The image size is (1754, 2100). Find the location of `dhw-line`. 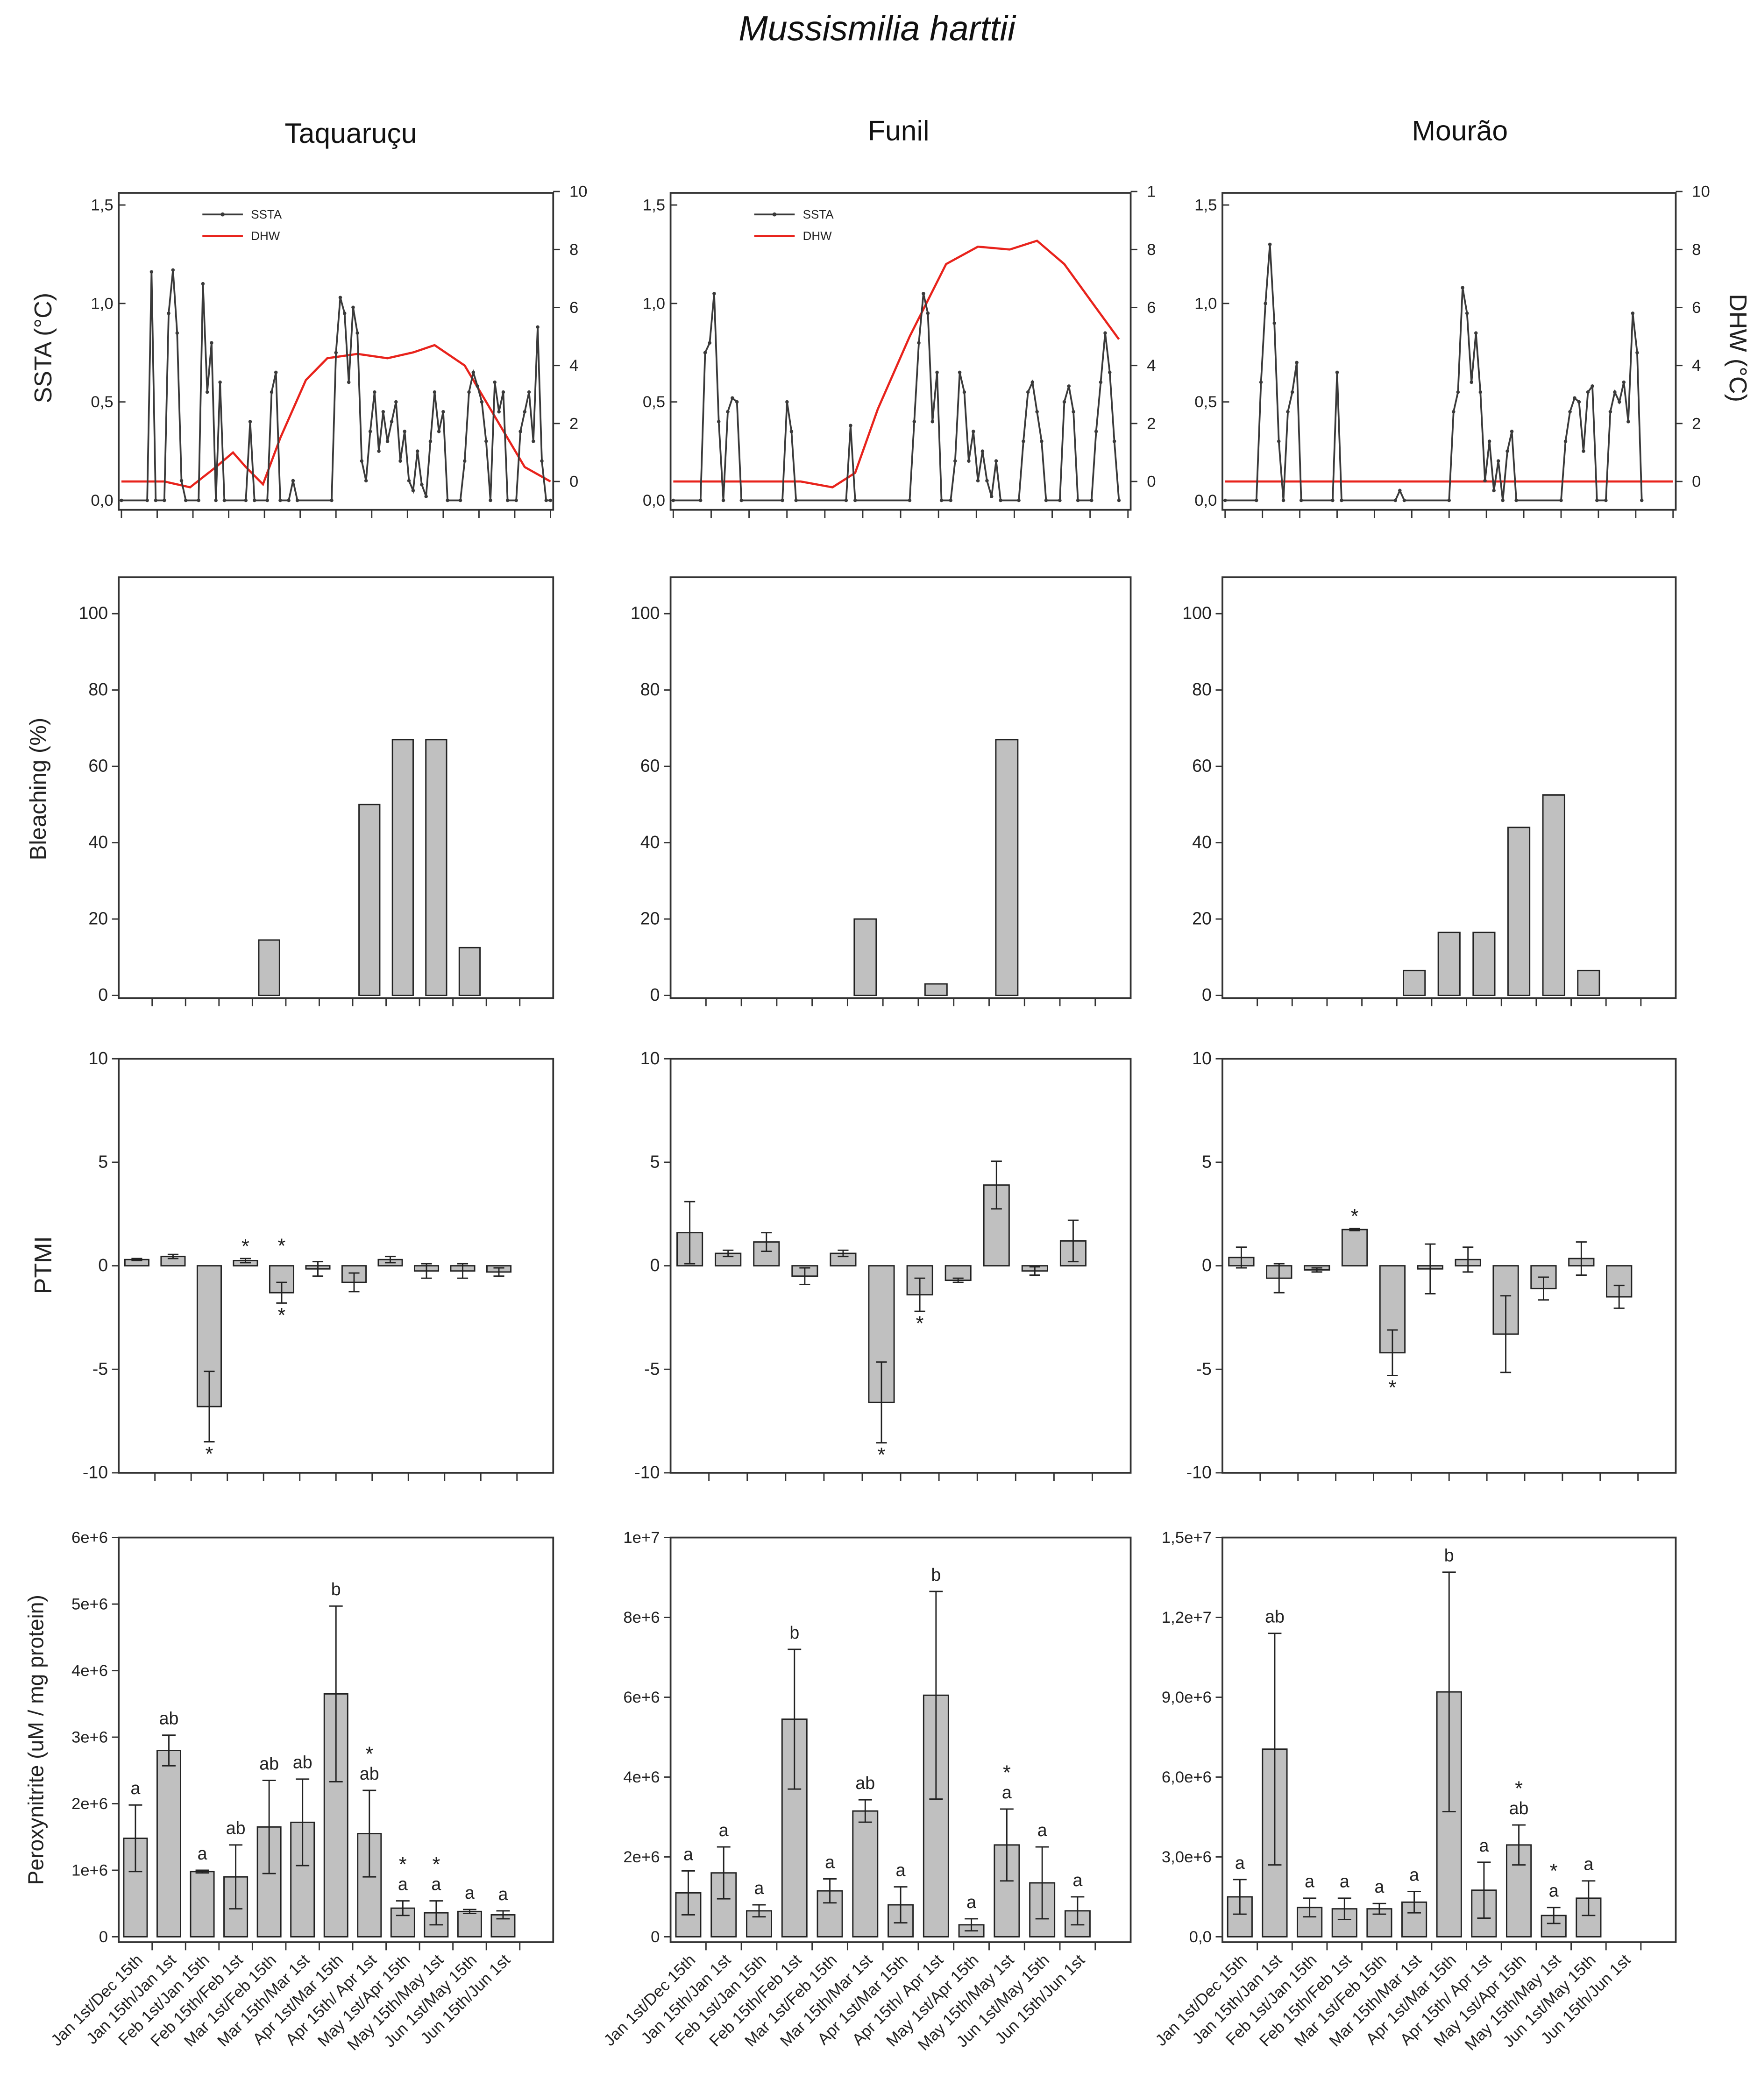

dhw-line is located at coordinates (896, 363).